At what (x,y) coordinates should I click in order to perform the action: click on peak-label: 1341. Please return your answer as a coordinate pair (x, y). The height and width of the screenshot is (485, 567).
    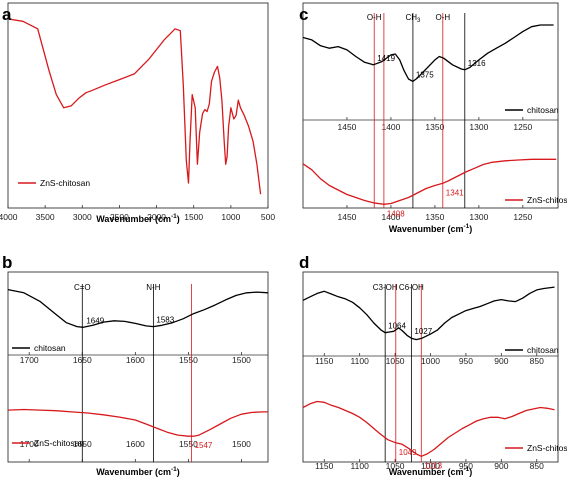
    Looking at the image, I should click on (455, 192).